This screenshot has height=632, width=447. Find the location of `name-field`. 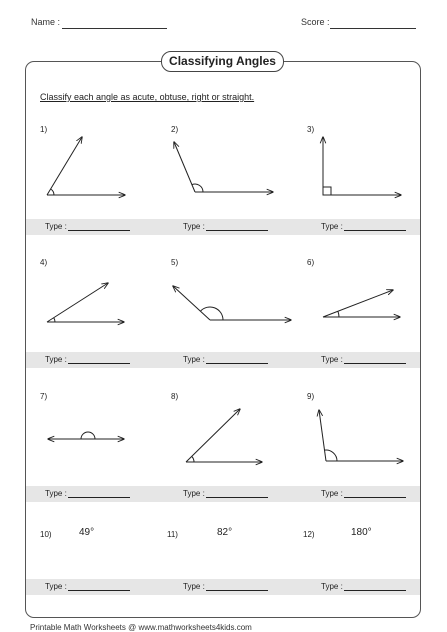

name-field is located at coordinates (114, 28).